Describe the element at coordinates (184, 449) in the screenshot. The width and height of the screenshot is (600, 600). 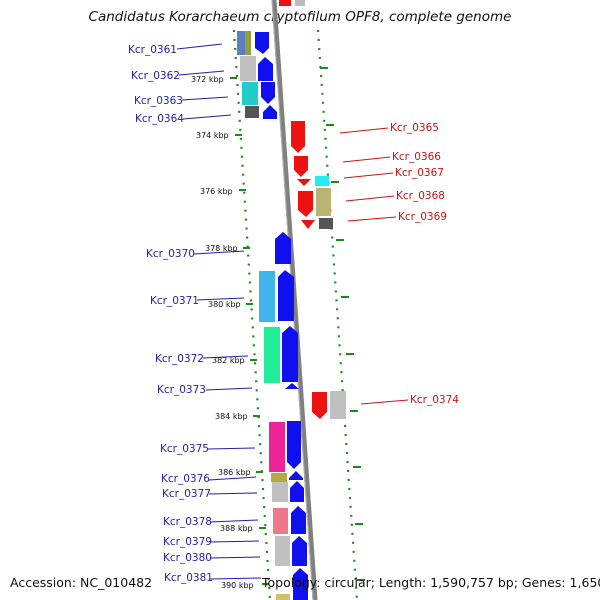
I see `gene-label-kcr-0375: Kcr_0375` at that location.